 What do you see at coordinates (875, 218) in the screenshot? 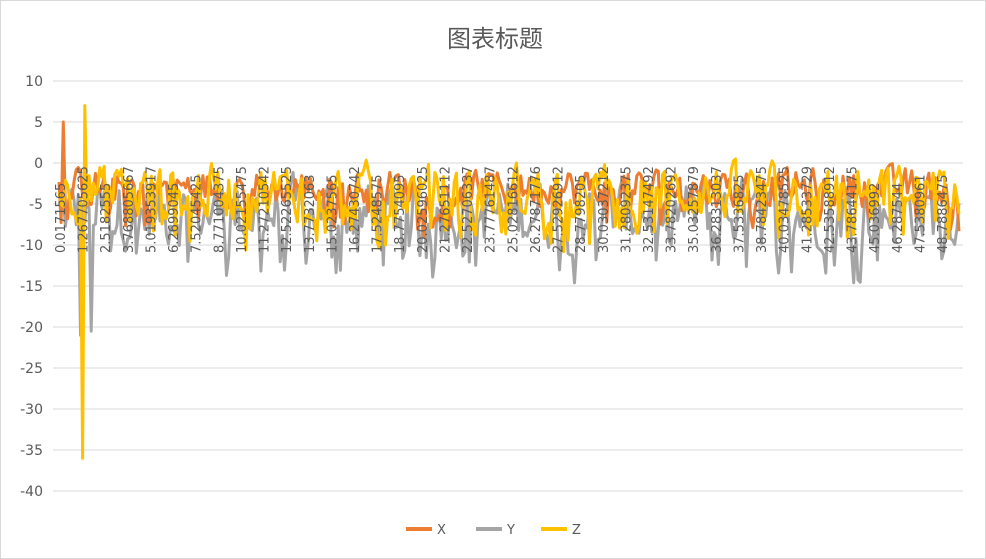
I see `x-tick-label: 45.036992` at bounding box center [875, 218].